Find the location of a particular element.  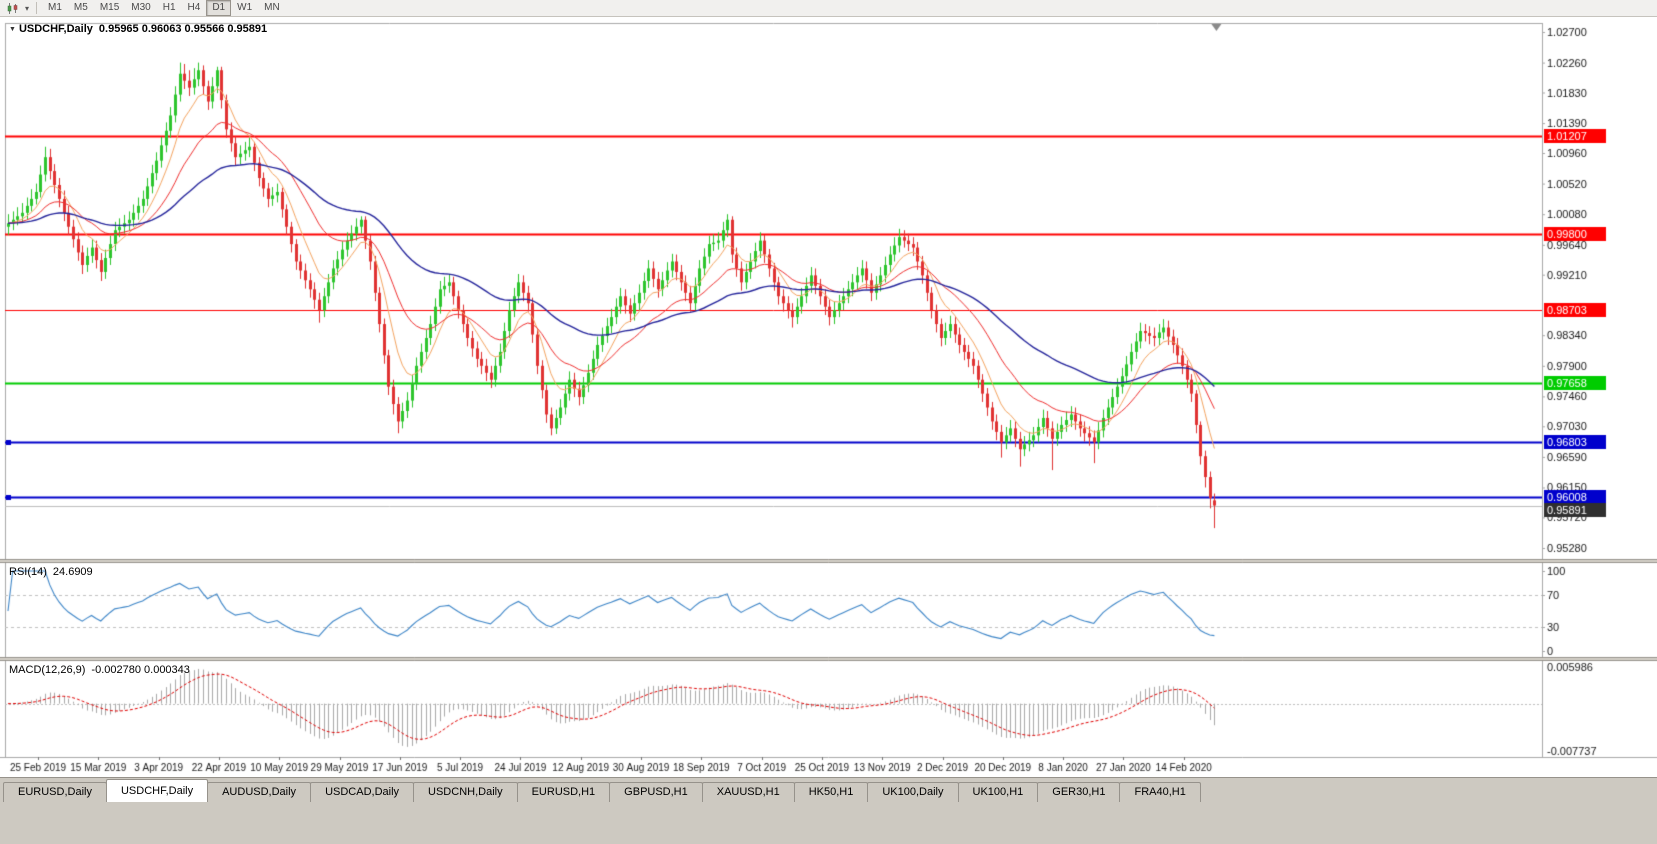

timeframe-m1: M1 is located at coordinates (55, 7).